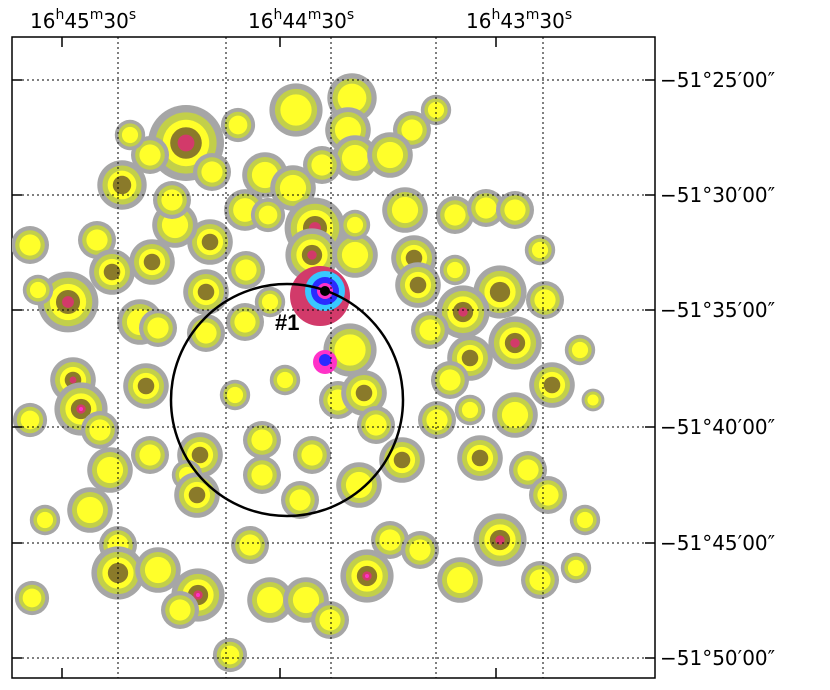 This screenshot has width=830, height=690. What do you see at coordinates (717, 658) in the screenshot?
I see `dec-label-6: −51°50′00″` at bounding box center [717, 658].